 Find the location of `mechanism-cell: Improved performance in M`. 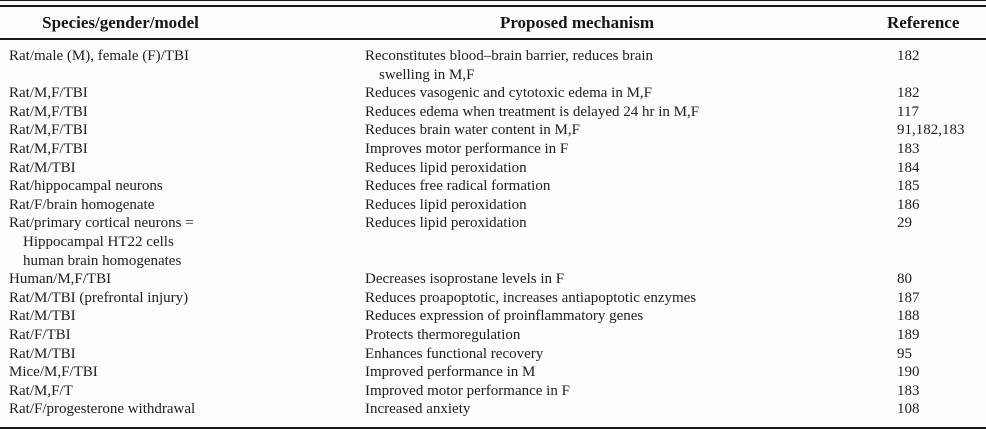

mechanism-cell: Improved performance in M is located at coordinates (621, 372).